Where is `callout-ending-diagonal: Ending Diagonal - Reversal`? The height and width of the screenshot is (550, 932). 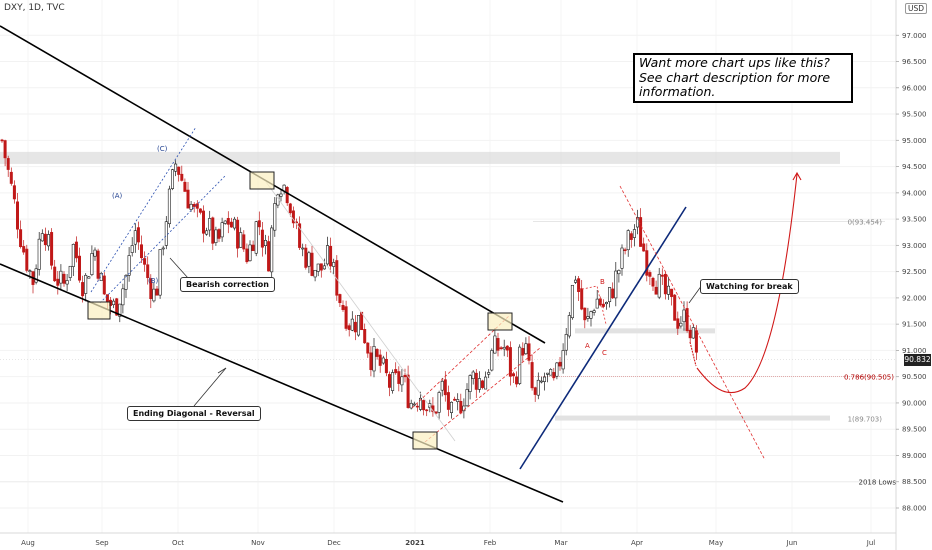 callout-ending-diagonal: Ending Diagonal - Reversal is located at coordinates (194, 413).